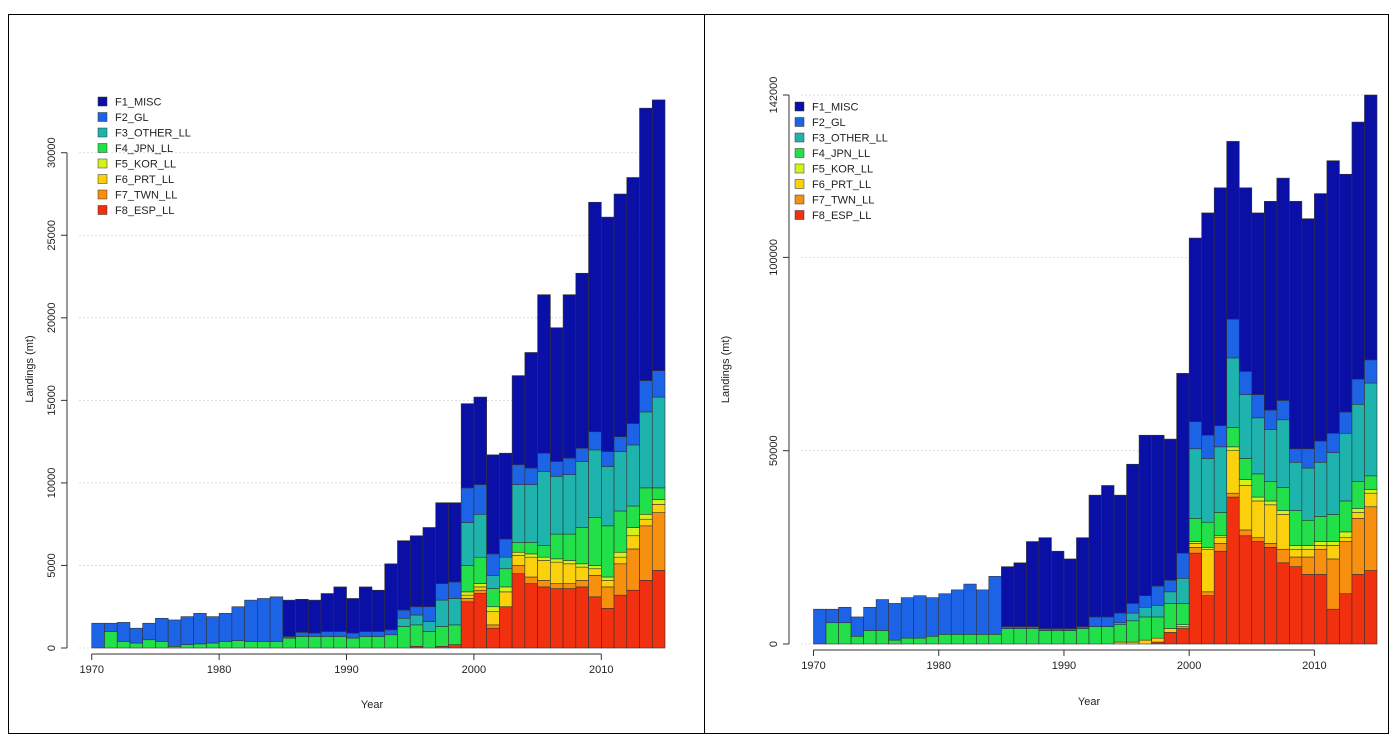  I want to click on right-bar-F6_PRT_LL-2011, so click(1333, 552).